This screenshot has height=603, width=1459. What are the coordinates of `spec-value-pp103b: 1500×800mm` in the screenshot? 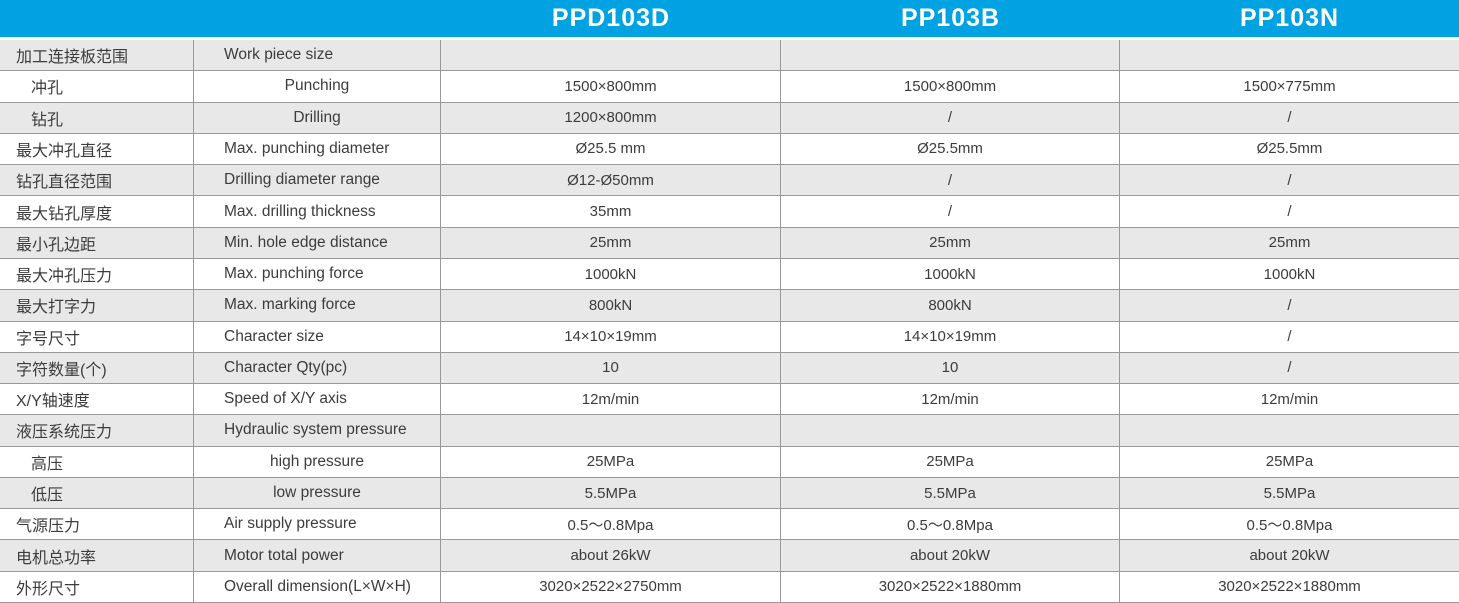 It's located at (950, 86).